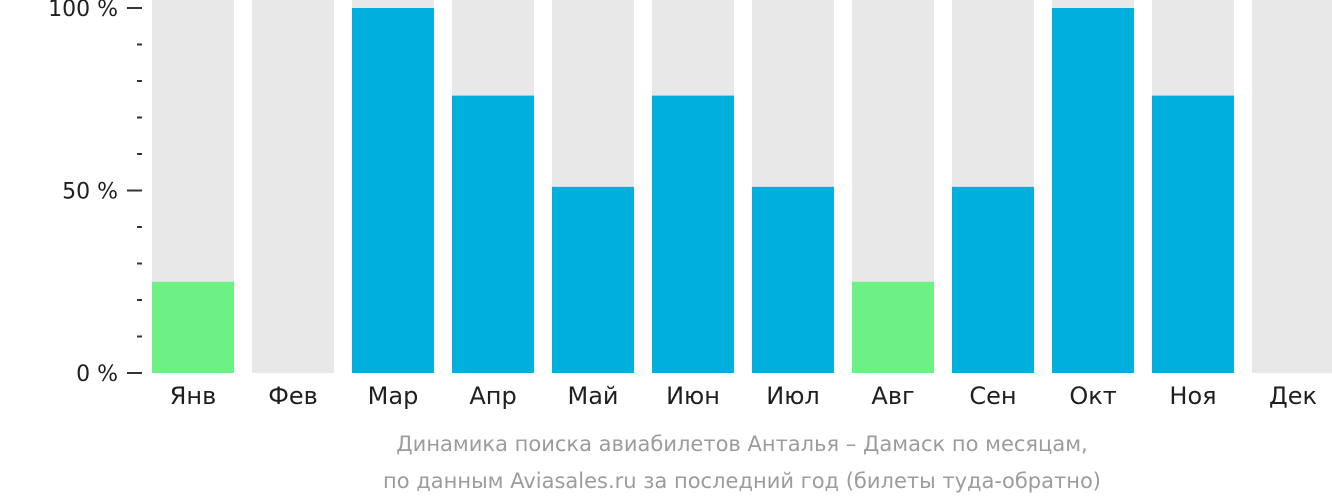  Describe the element at coordinates (892, 396) in the screenshot. I see `x-tick-label: Авг` at that location.